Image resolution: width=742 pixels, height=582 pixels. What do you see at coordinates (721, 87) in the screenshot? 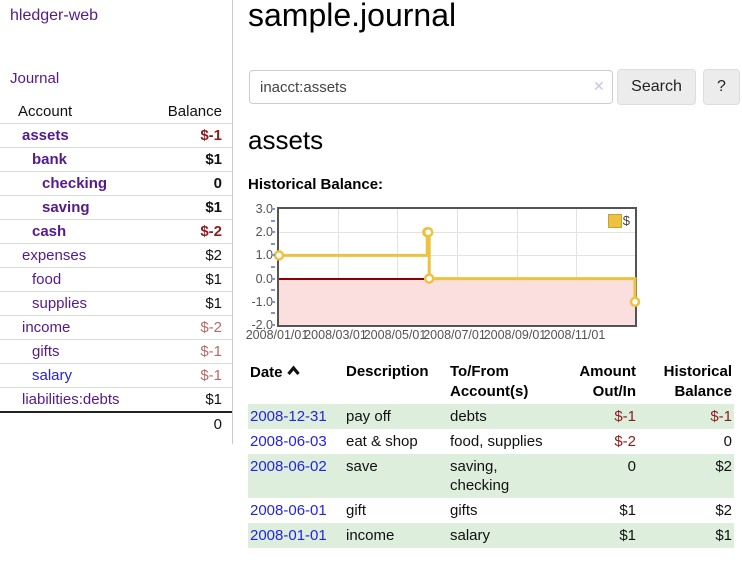
I see `help-button: ?` at bounding box center [721, 87].